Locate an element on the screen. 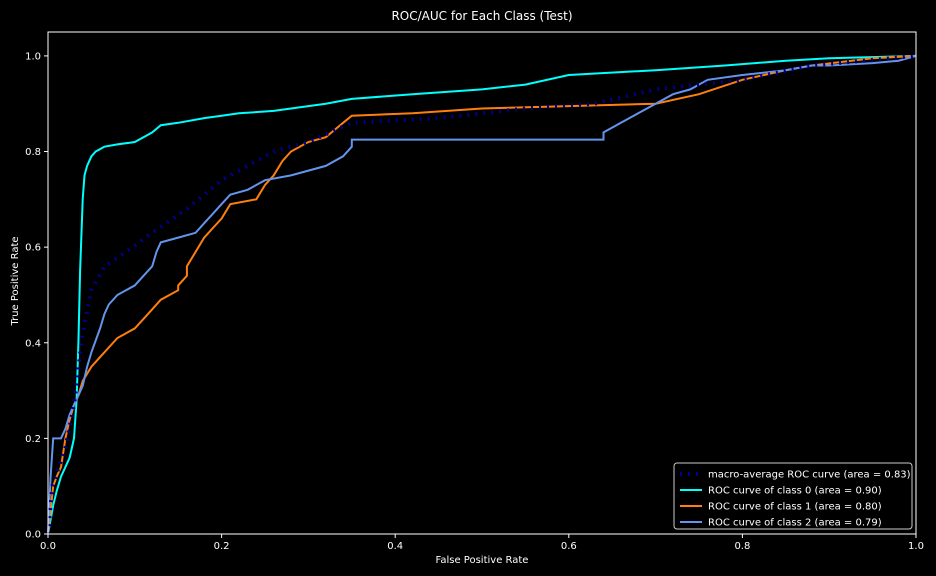 Image resolution: width=936 pixels, height=576 pixels. x-tick-label: 0.8 is located at coordinates (742, 546).